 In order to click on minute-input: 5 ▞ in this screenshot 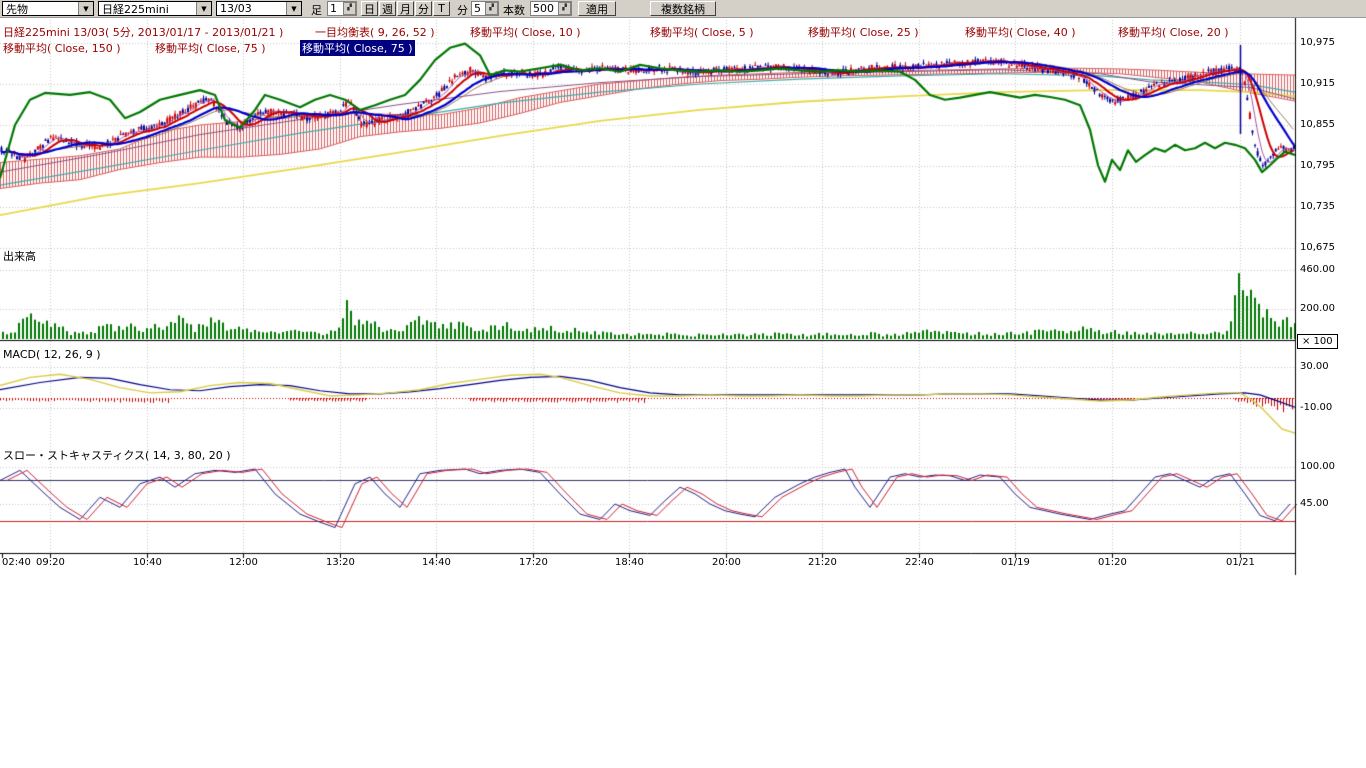, I will do `click(485, 8)`.